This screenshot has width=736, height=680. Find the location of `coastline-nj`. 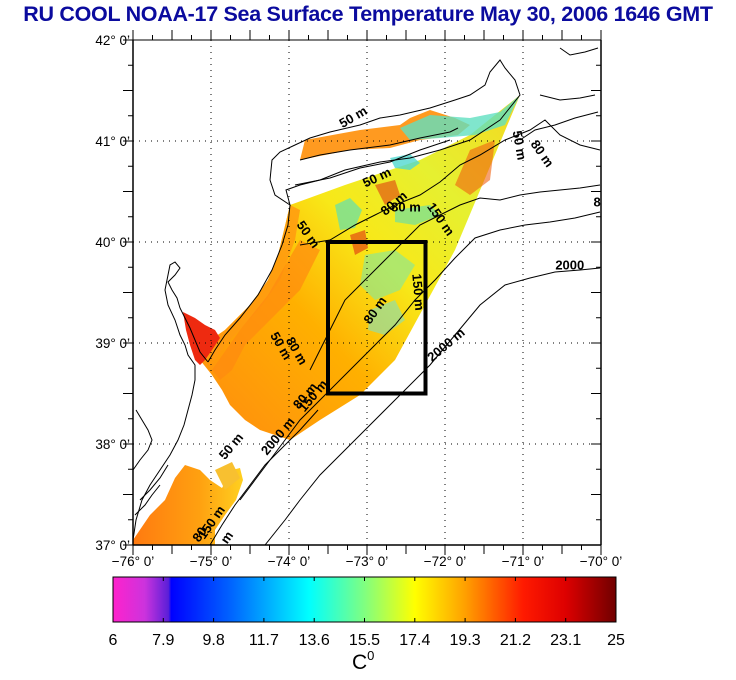

coastline-nj is located at coordinates (249, 283).